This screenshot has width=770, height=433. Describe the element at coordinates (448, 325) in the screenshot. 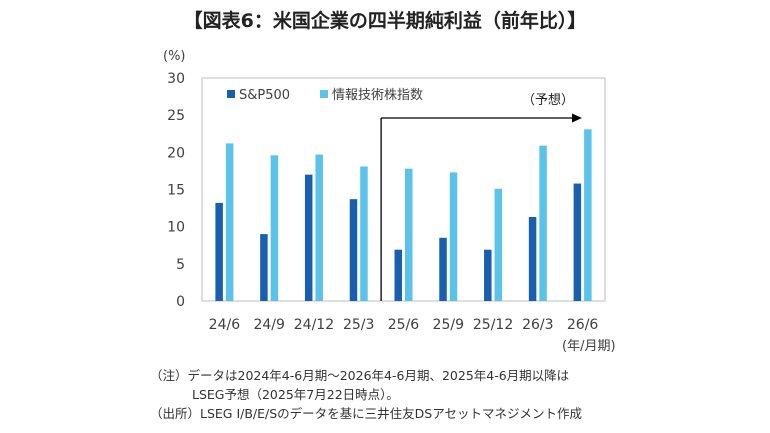

I see `x-tick-label: 25/9` at that location.